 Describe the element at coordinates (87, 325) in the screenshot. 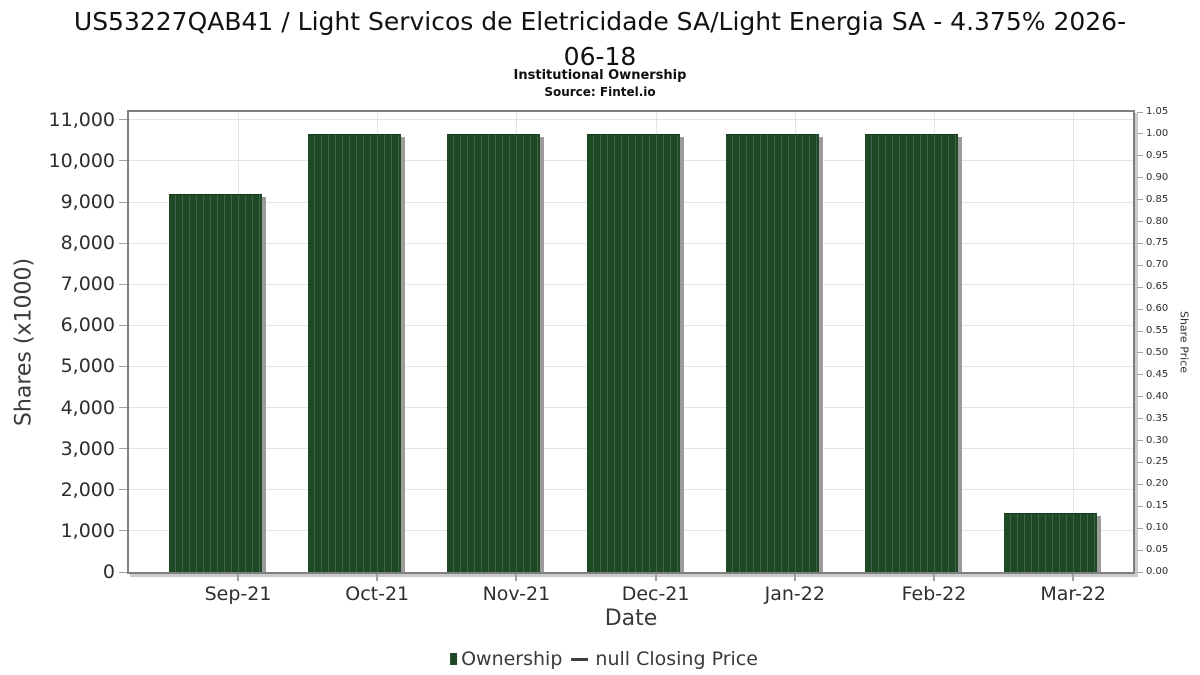

I see `y-left-tick-label: 6,000` at that location.